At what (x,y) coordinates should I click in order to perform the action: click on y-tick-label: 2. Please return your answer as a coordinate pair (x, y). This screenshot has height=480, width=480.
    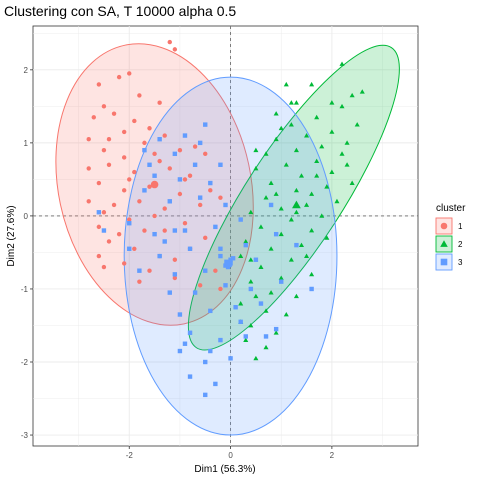
    Looking at the image, I should click on (26, 70).